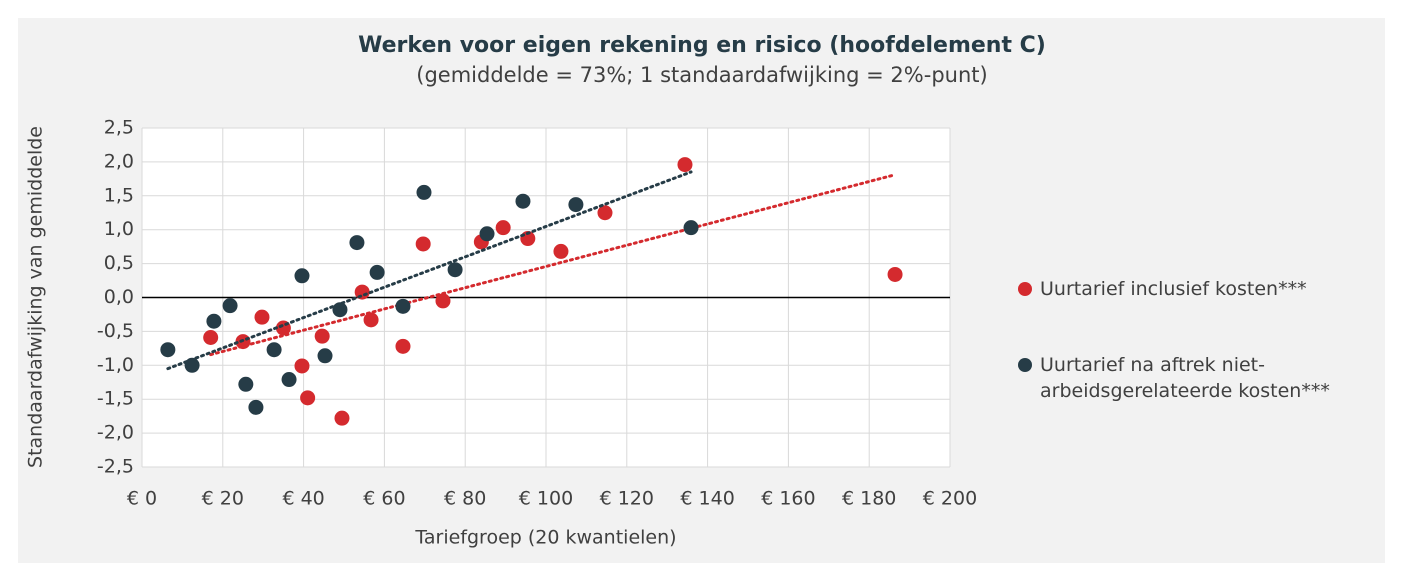 This screenshot has height=585, width=1403. What do you see at coordinates (115, 399) in the screenshot?
I see `y-tick-label: -1,5` at bounding box center [115, 399].